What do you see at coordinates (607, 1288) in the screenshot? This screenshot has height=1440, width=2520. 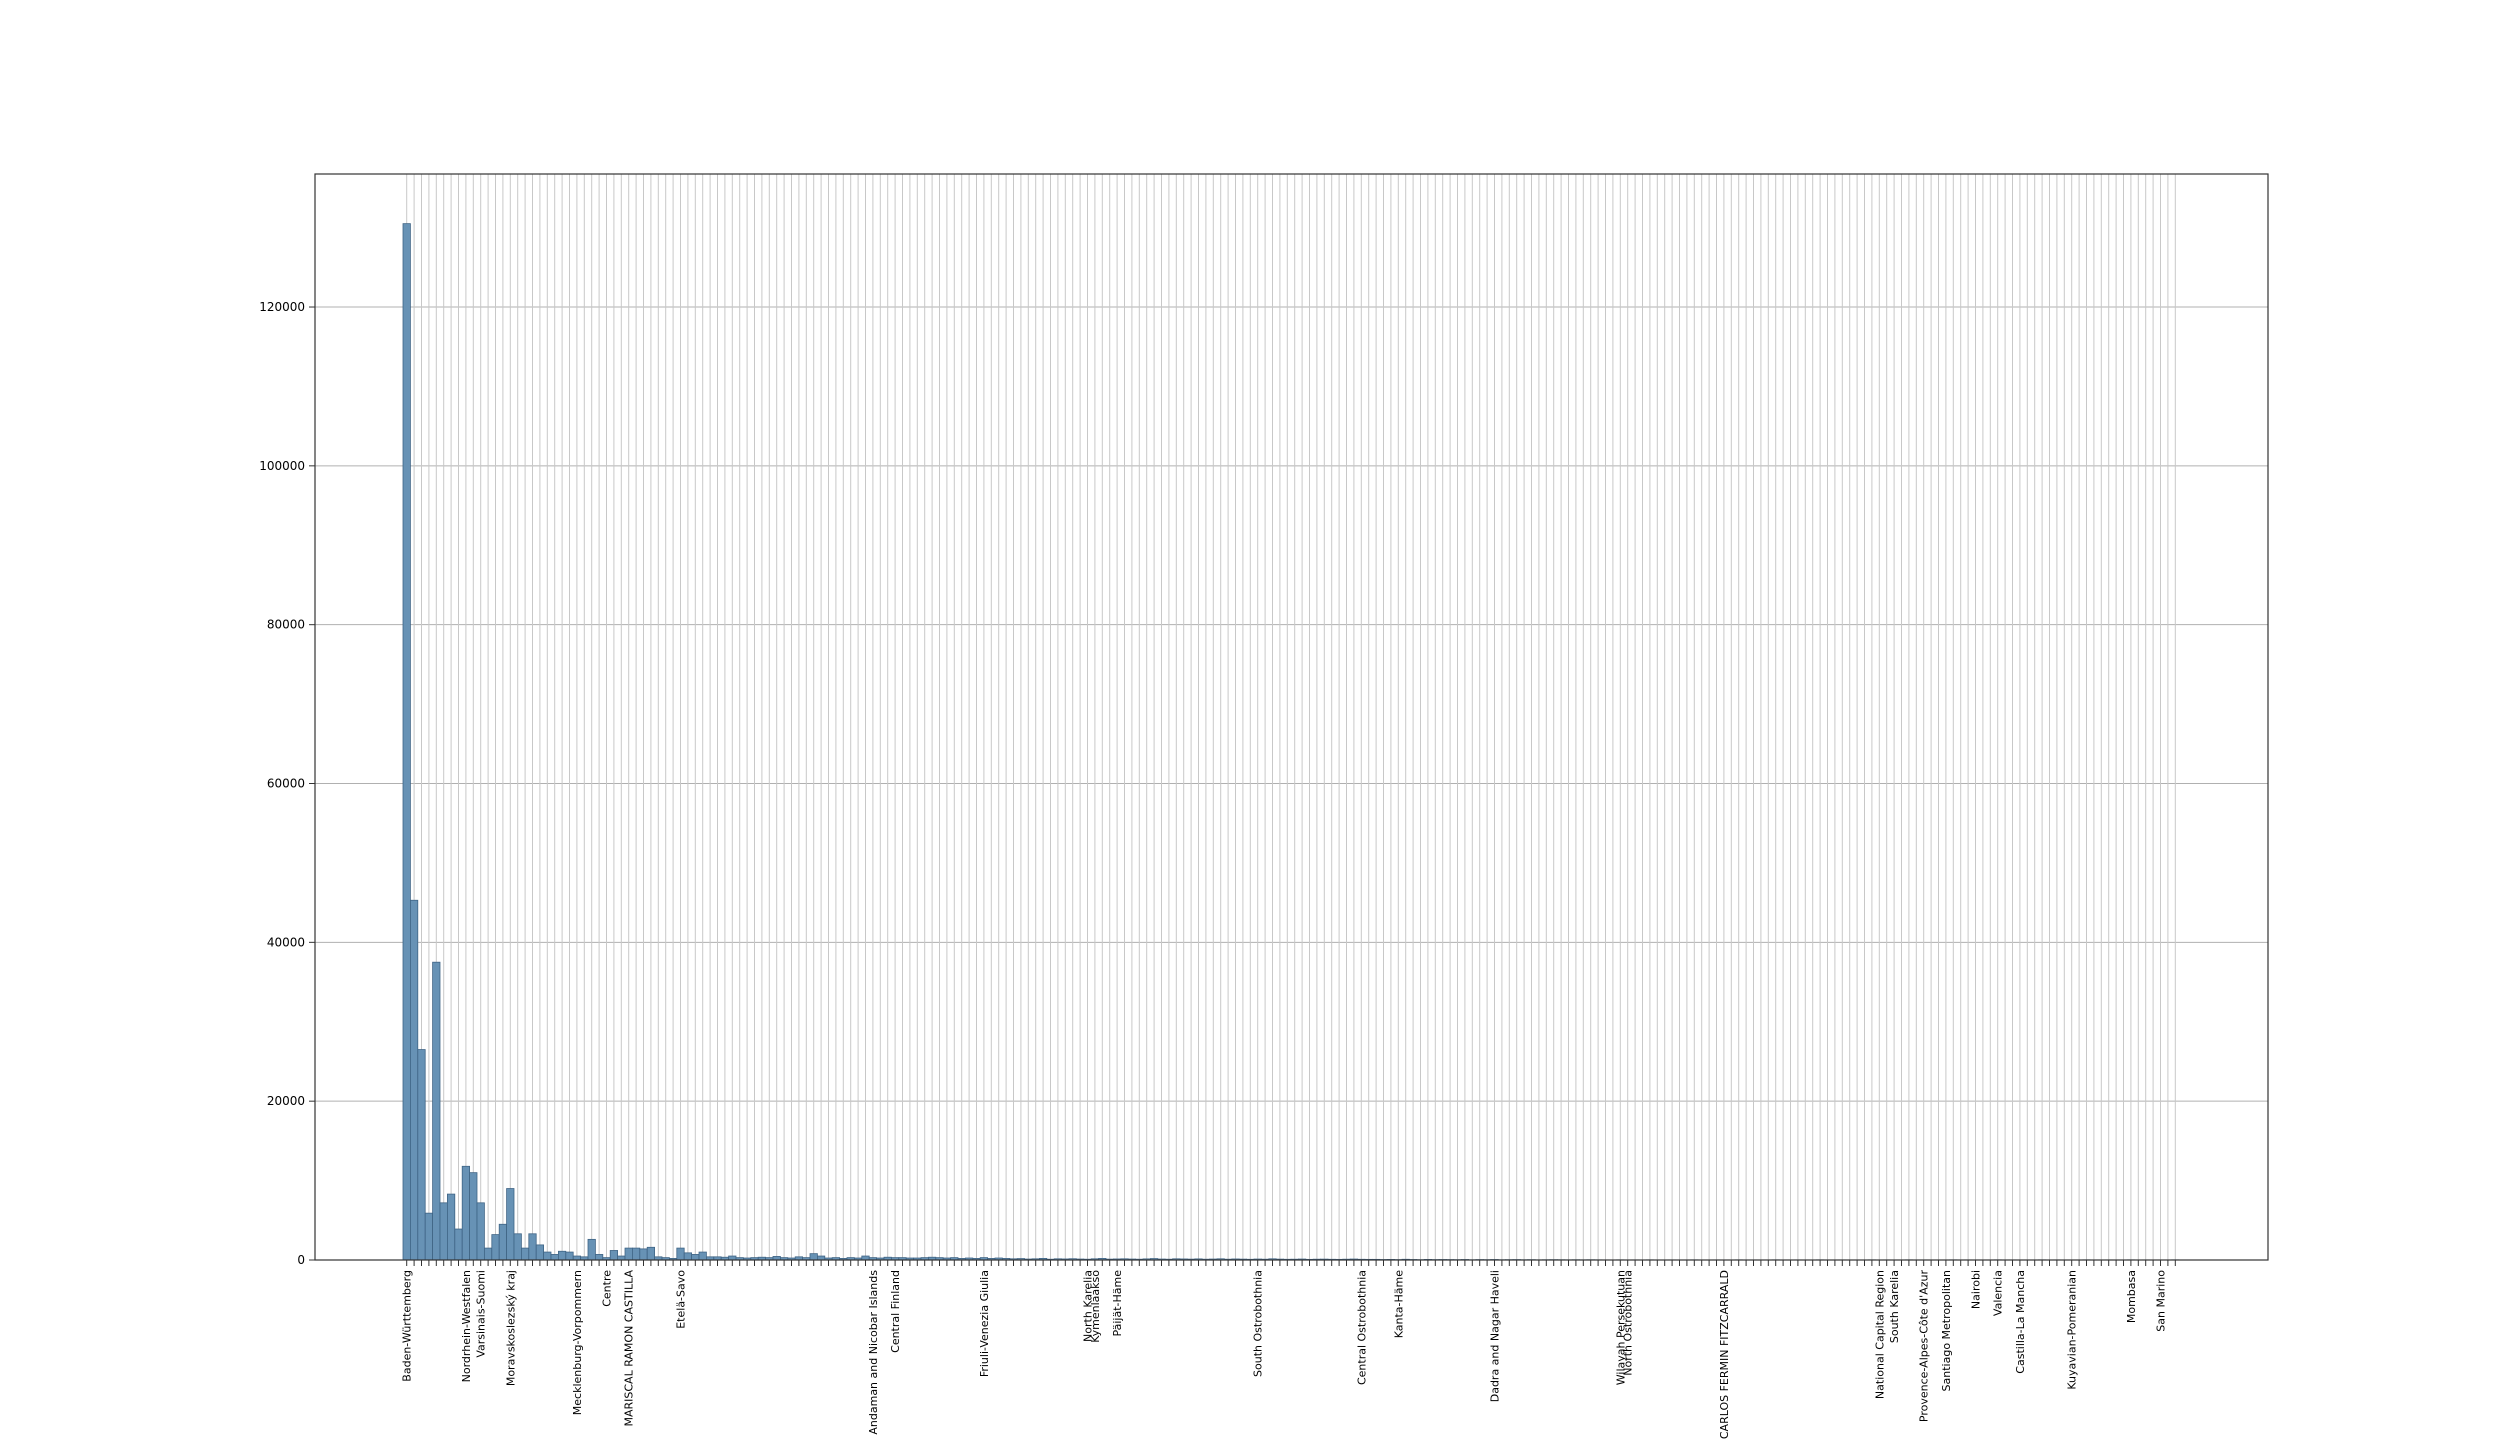 I see `x-tick-label: Centre` at bounding box center [607, 1288].